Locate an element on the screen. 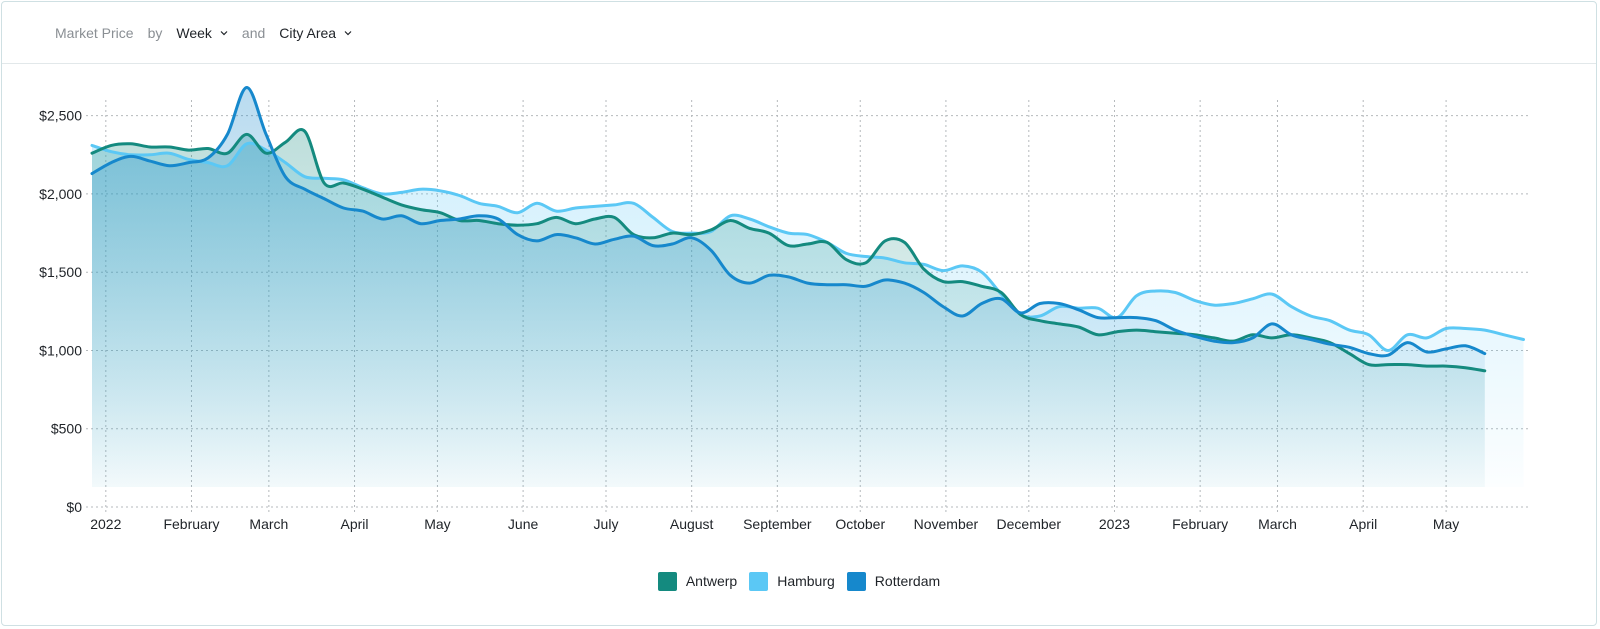  y-tick-label: $500 is located at coordinates (66, 429).